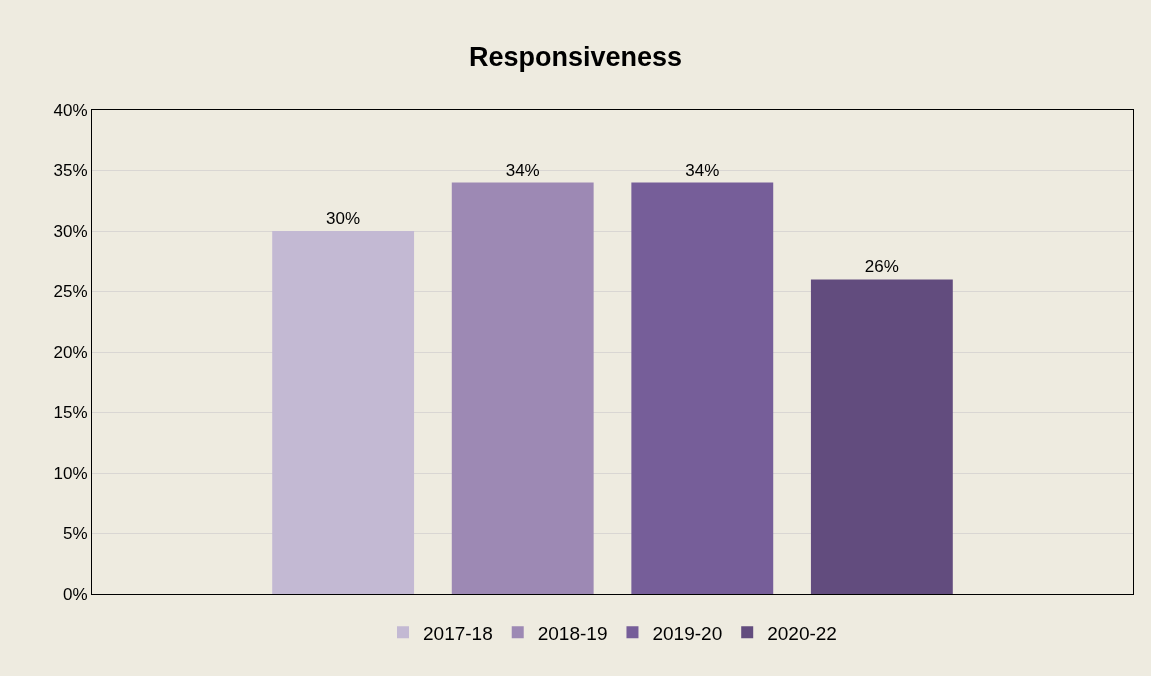 The image size is (1151, 676). I want to click on legend-label: 2018-19, so click(572, 633).